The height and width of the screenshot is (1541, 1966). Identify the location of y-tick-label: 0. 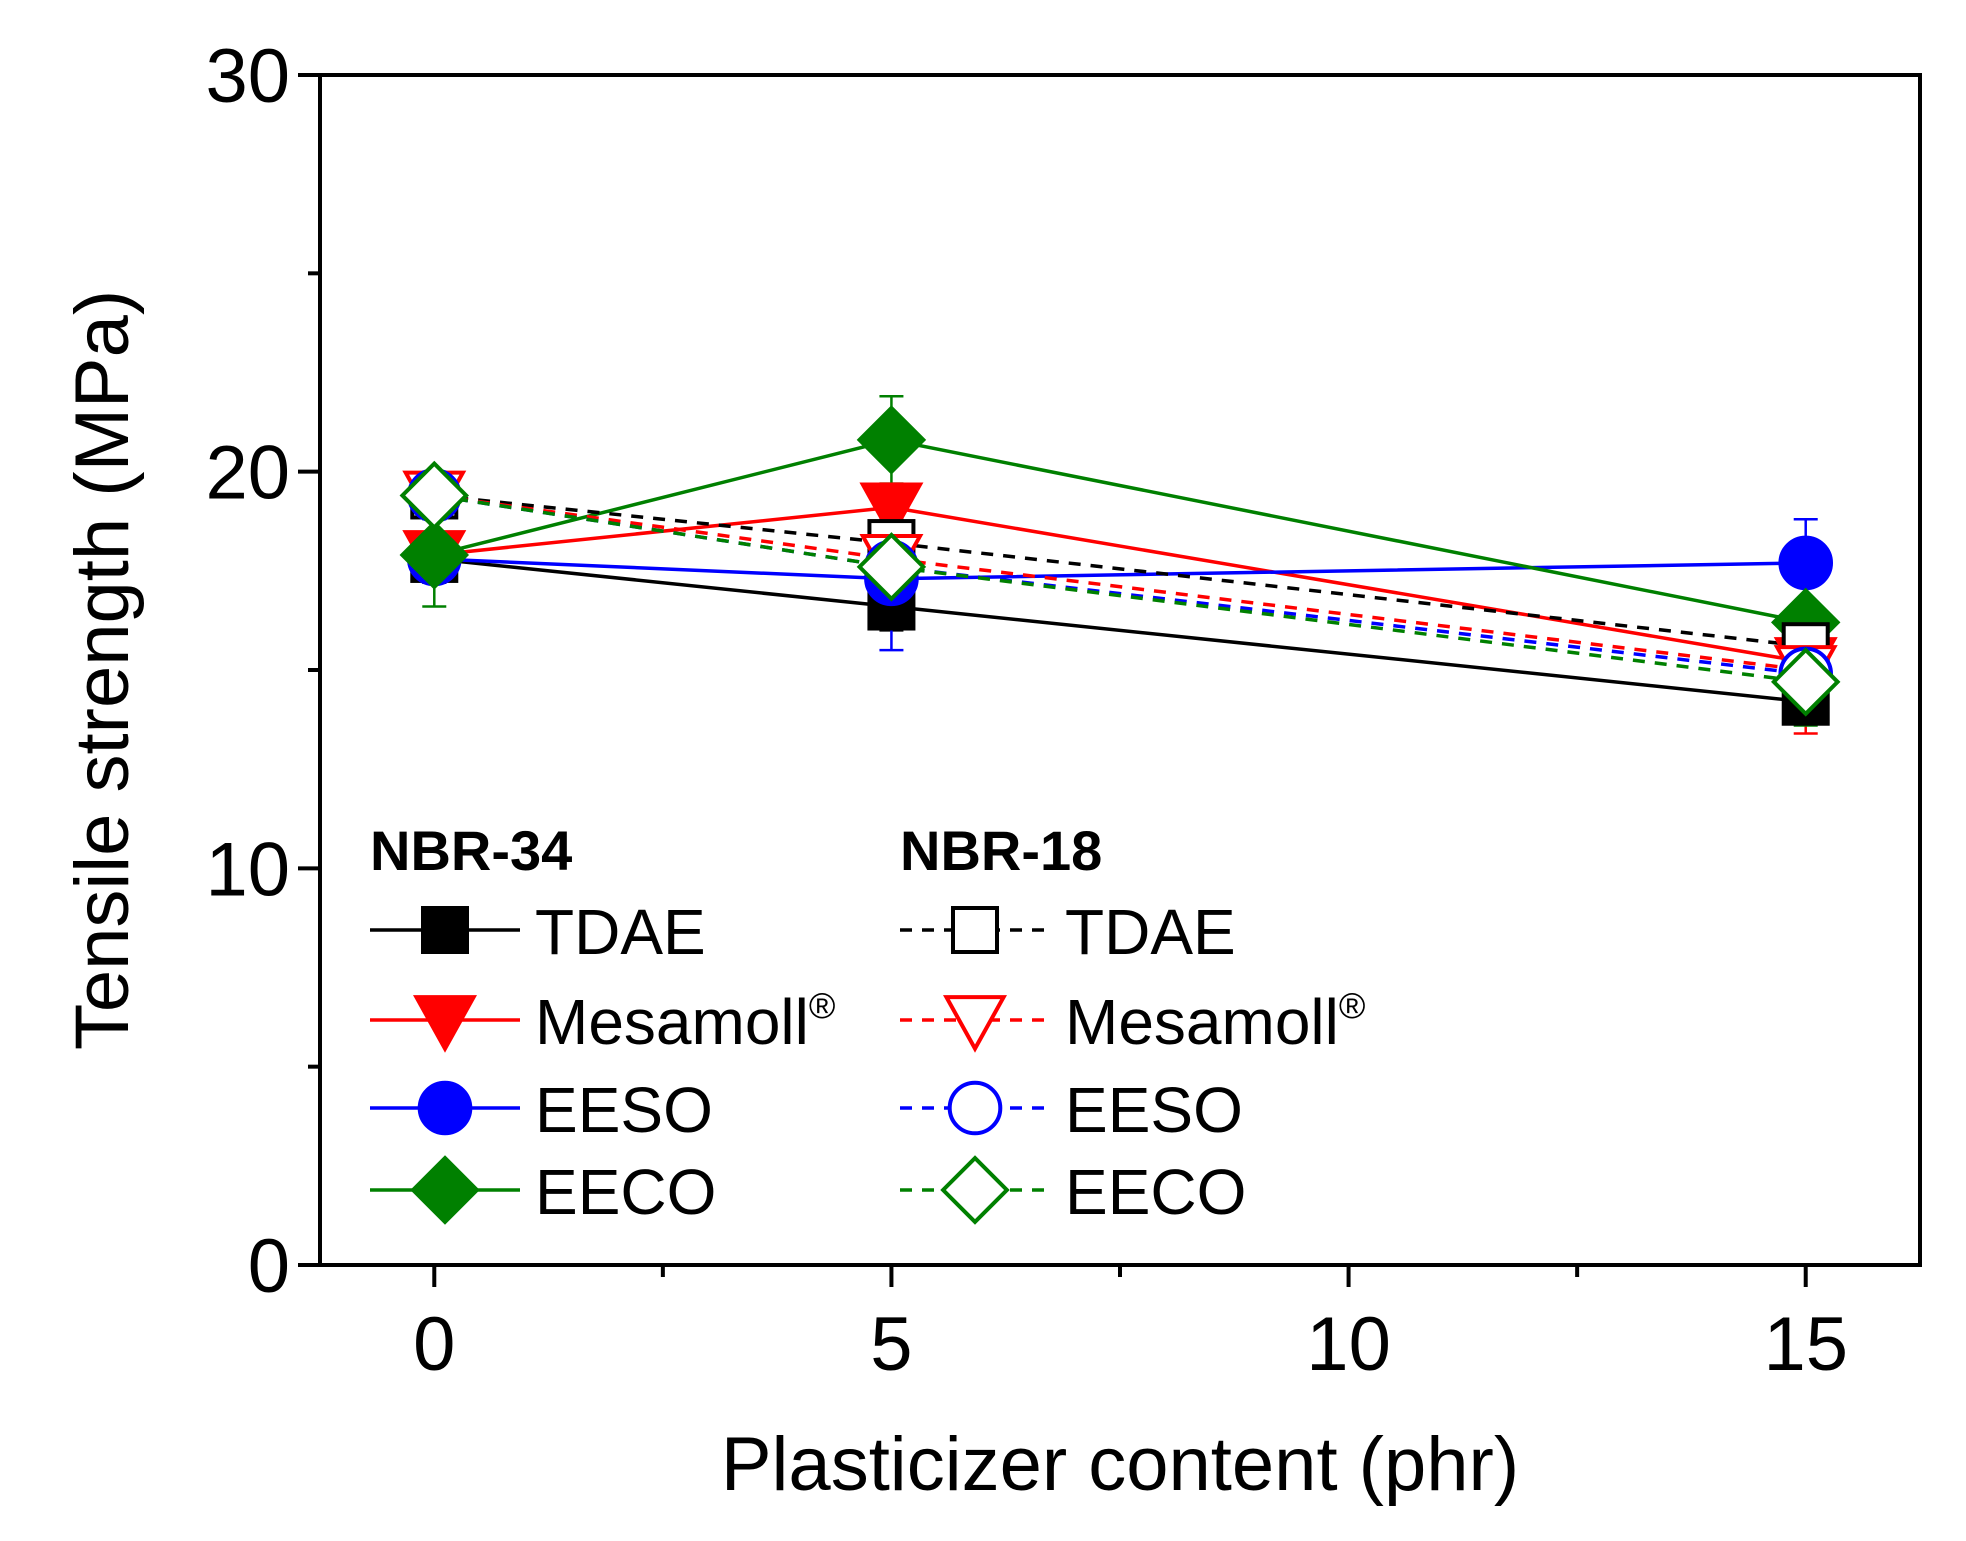
(269, 1266).